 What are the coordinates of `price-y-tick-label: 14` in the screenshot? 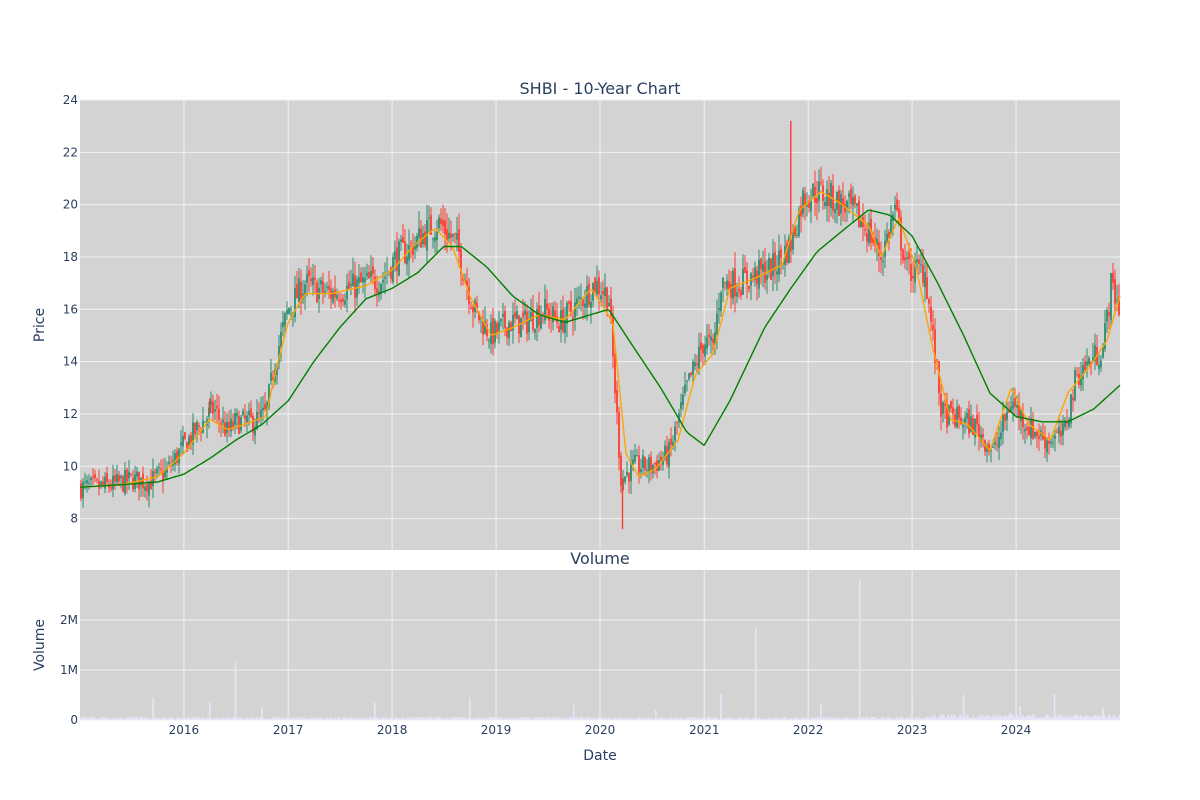 It's located at (70, 362).